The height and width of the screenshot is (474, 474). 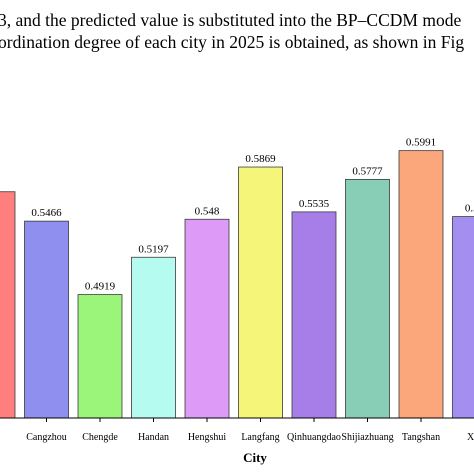 What do you see at coordinates (421, 437) in the screenshot?
I see `x-tick-label-tangshan: Tangshan` at bounding box center [421, 437].